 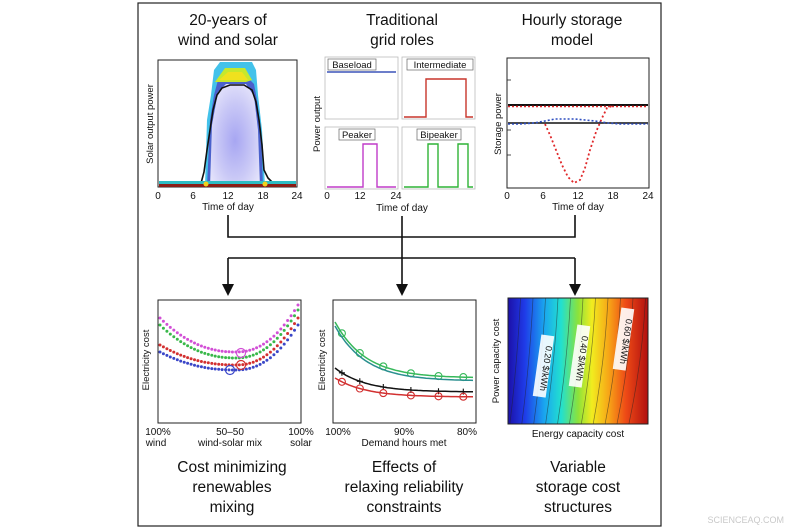 I want to click on bottom1-xmid: 50–50, so click(x=230, y=432).